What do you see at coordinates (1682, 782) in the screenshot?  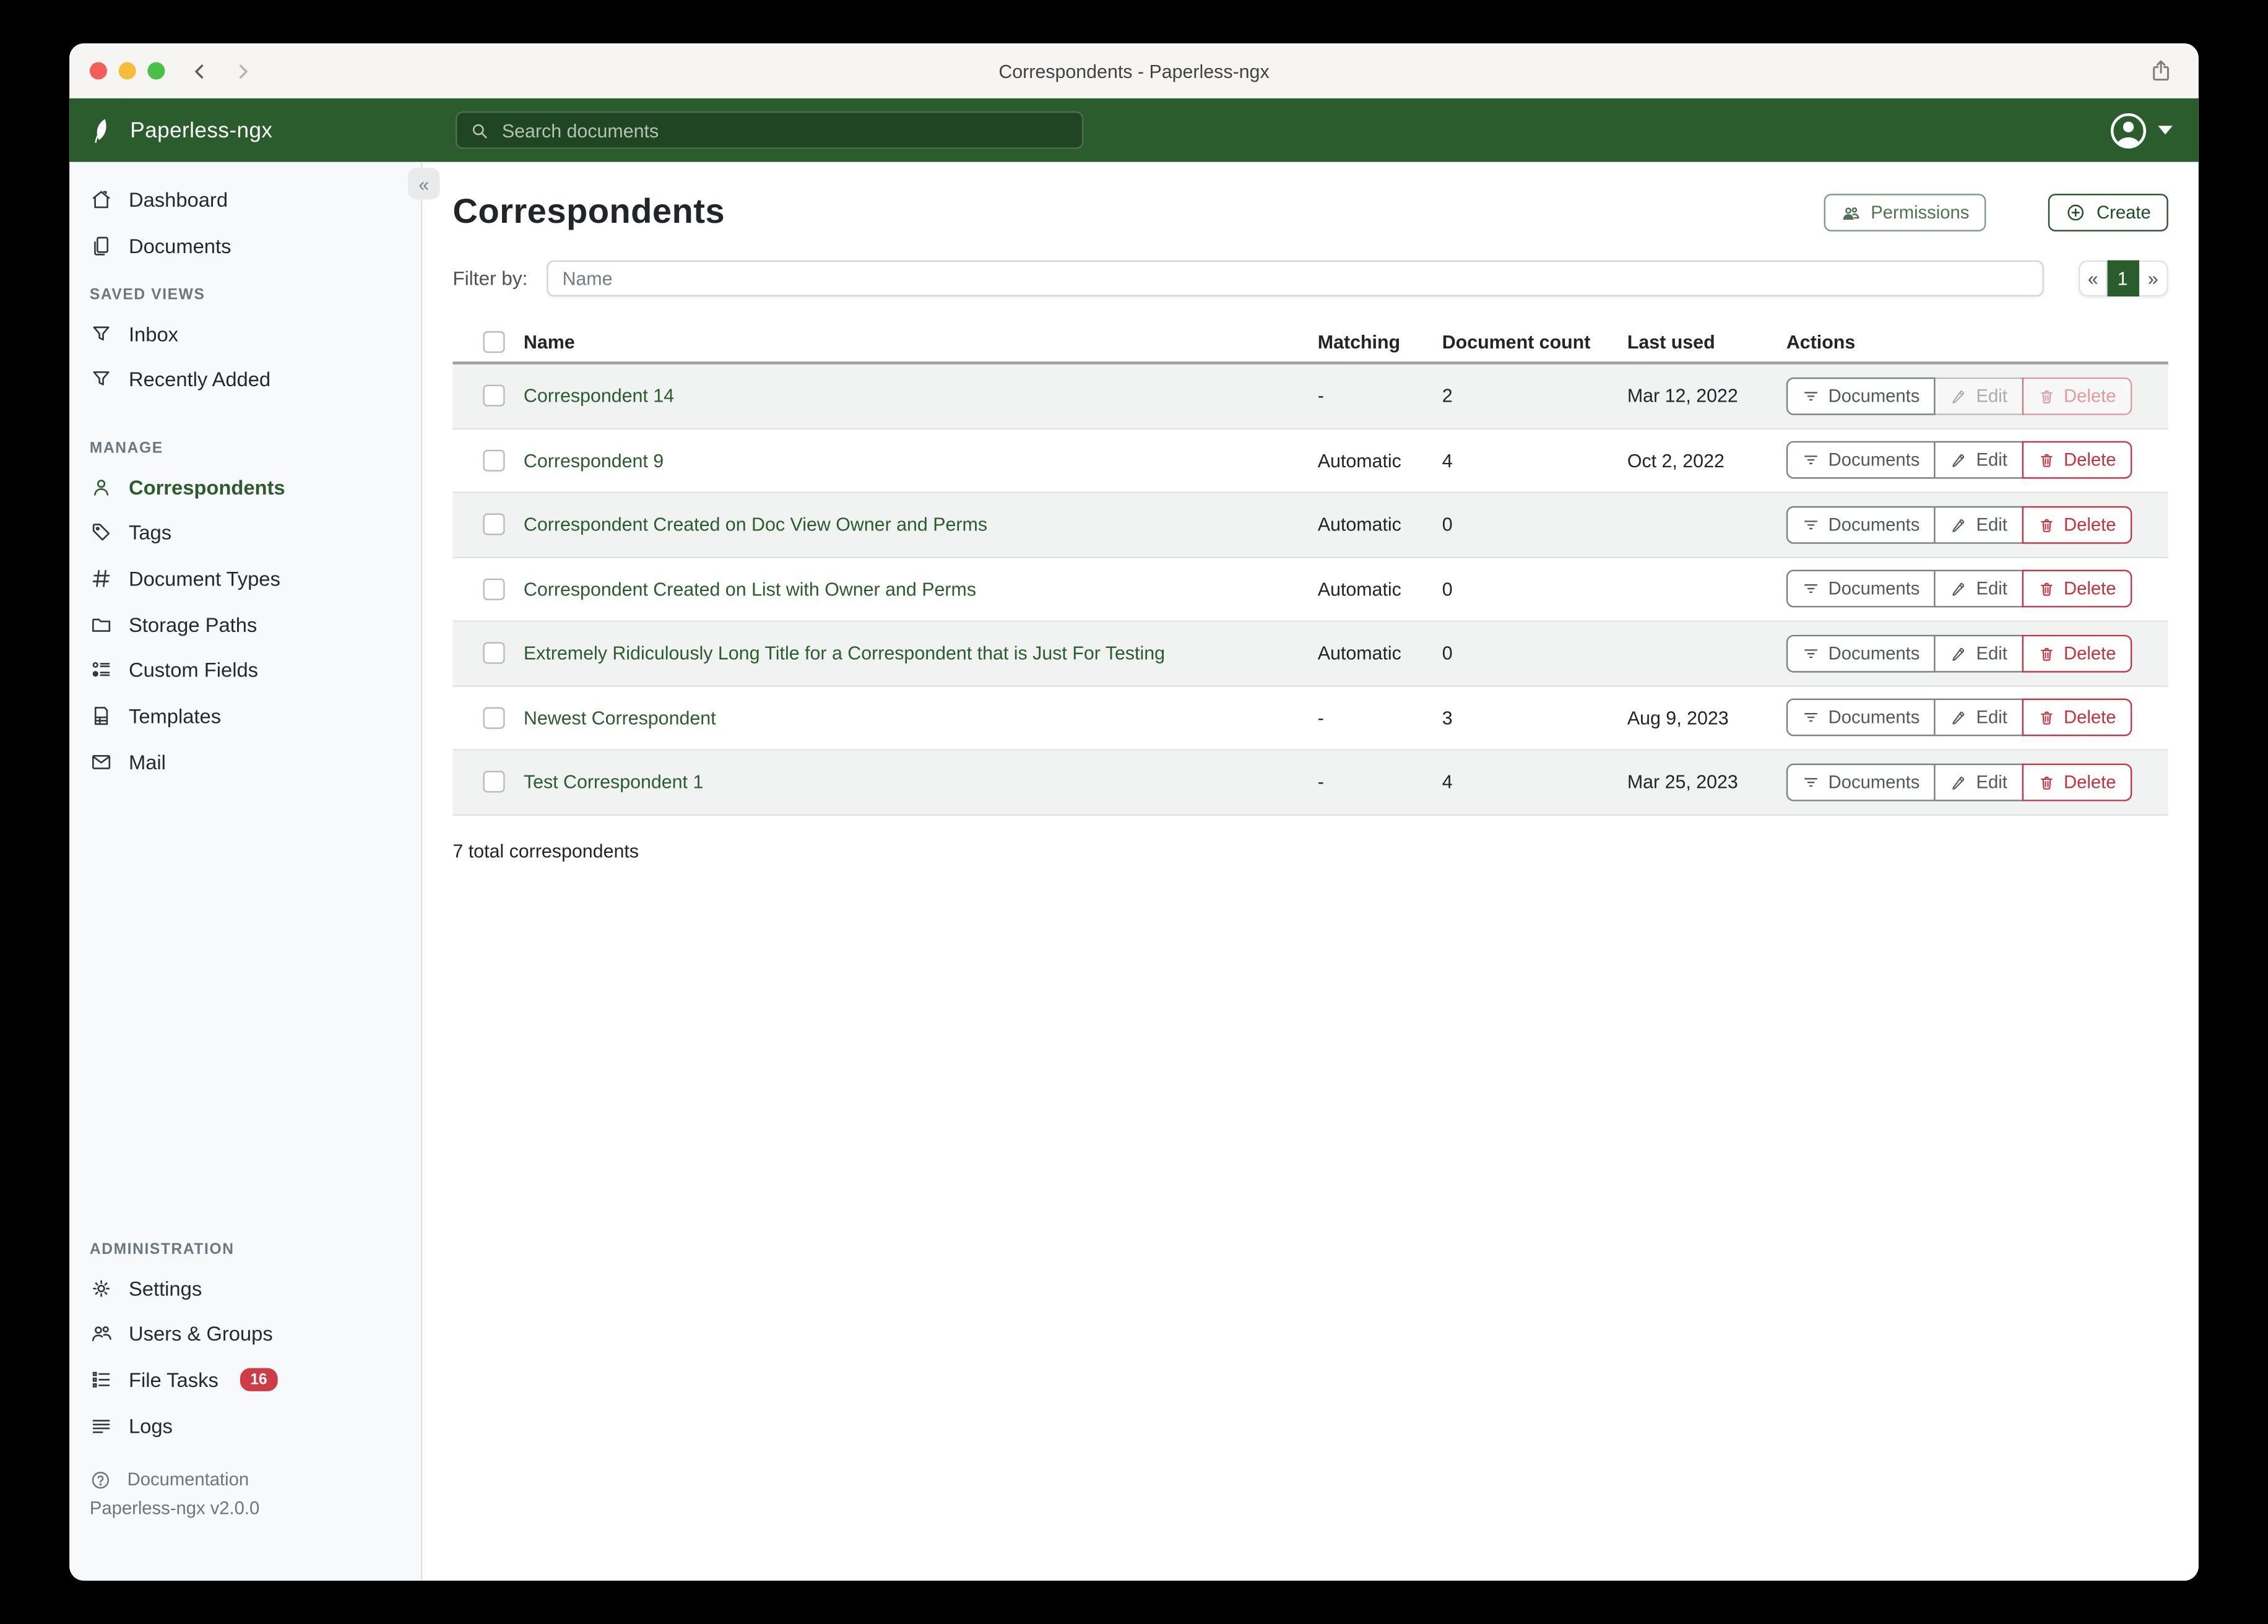 I see `last-used-cell: Mar 25, 2023` at bounding box center [1682, 782].